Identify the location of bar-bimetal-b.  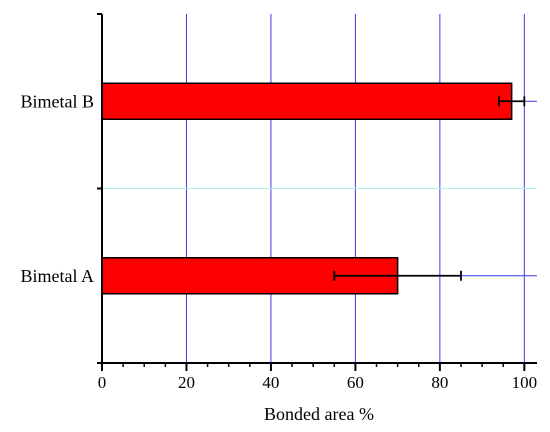
(307, 101).